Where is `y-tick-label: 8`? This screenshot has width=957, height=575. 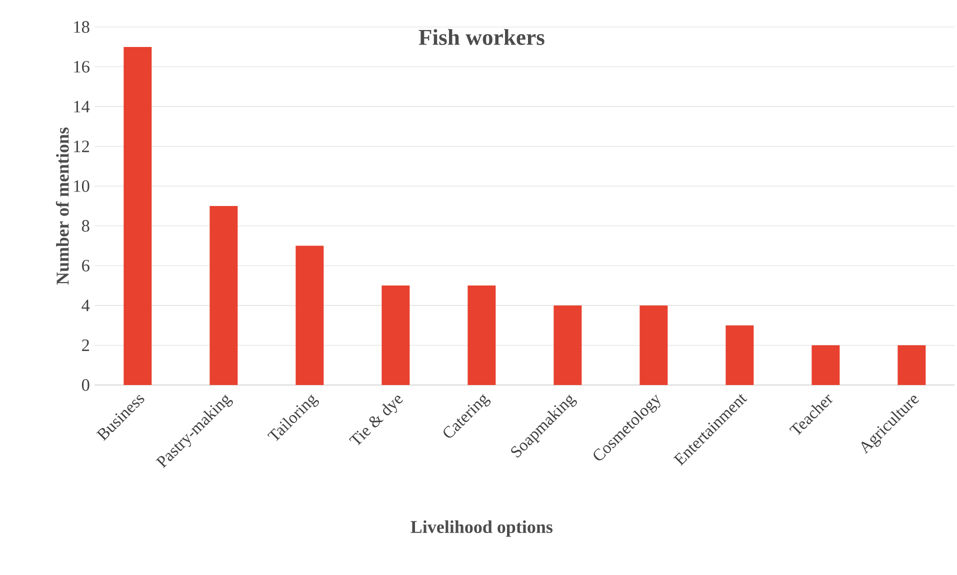
y-tick-label: 8 is located at coordinates (86, 226).